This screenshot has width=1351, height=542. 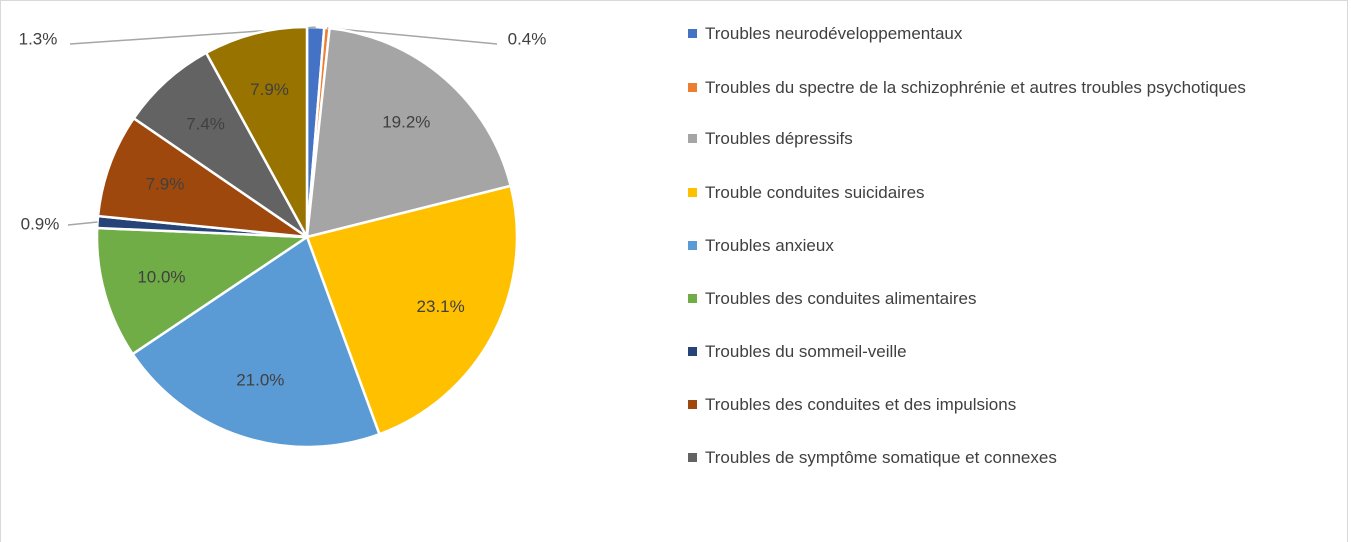 What do you see at coordinates (998, 298) in the screenshot?
I see `legend-item: Troubles des conduites alimentaires` at bounding box center [998, 298].